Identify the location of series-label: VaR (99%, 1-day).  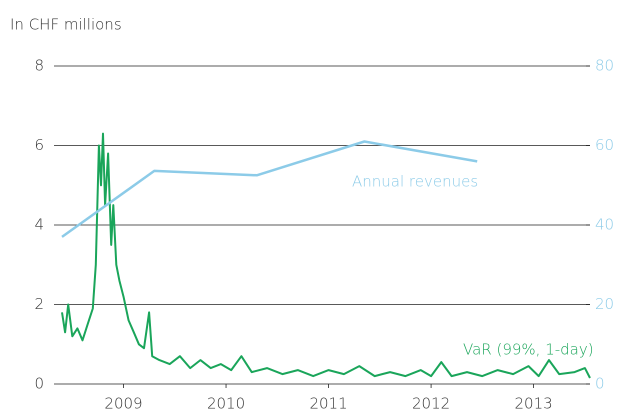
(528, 350).